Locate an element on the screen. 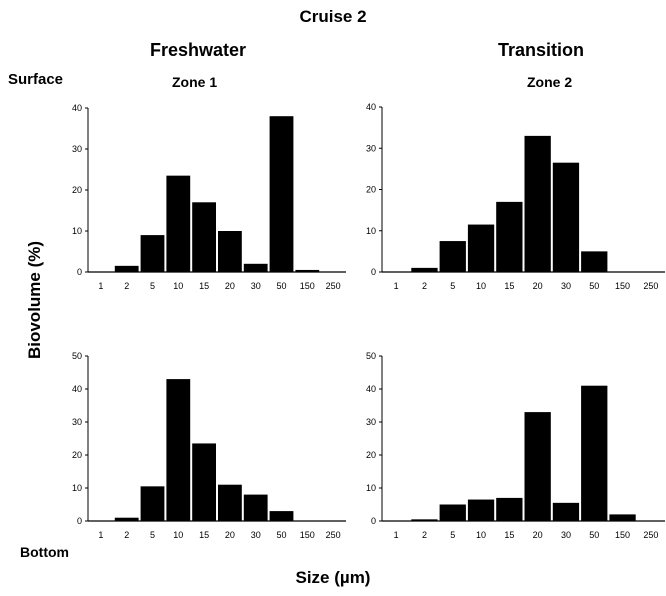 The image size is (666, 596). x-axis-label: Size (µm) is located at coordinates (333, 577).